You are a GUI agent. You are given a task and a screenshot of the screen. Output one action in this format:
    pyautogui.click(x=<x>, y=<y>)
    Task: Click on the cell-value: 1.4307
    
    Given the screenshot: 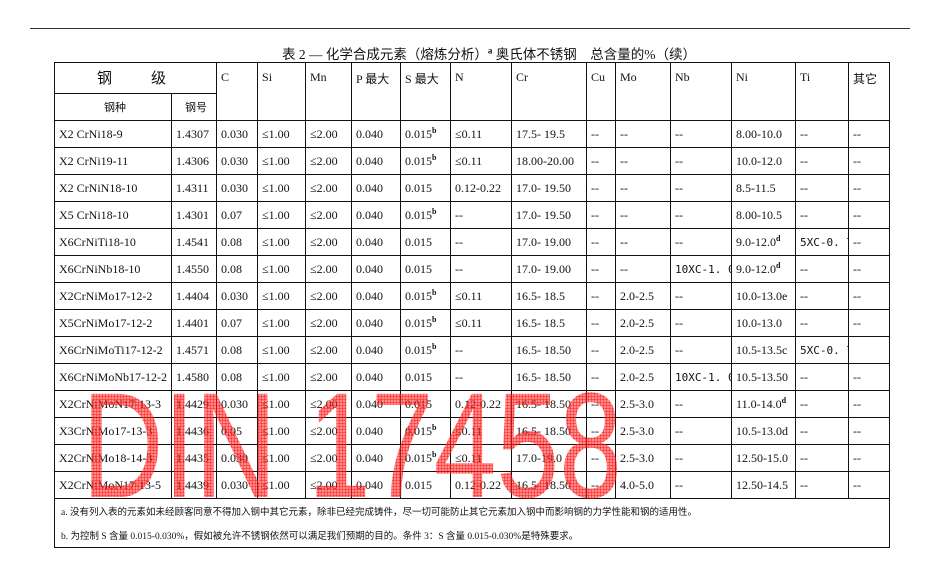 What is the action you would take?
    pyautogui.click(x=192, y=133)
    